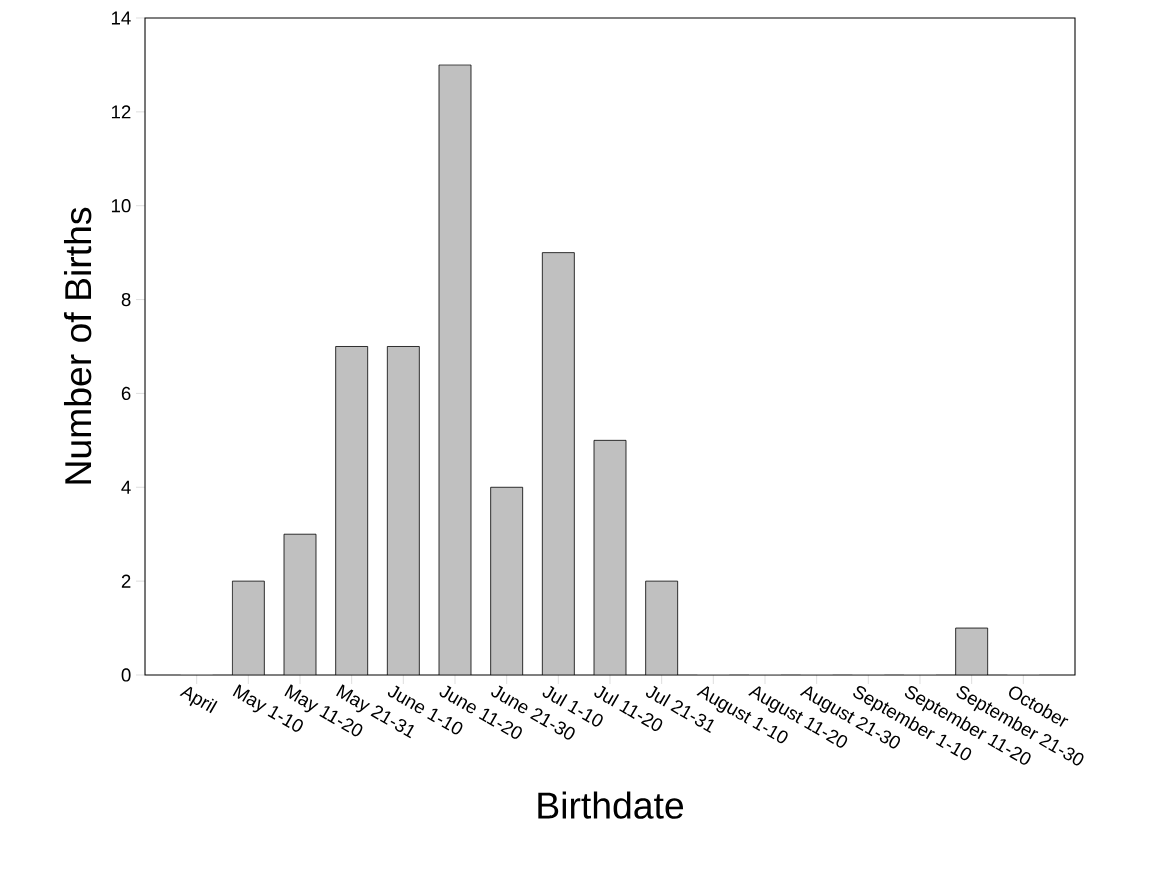  I want to click on y-tick-label: 0, so click(126, 675).